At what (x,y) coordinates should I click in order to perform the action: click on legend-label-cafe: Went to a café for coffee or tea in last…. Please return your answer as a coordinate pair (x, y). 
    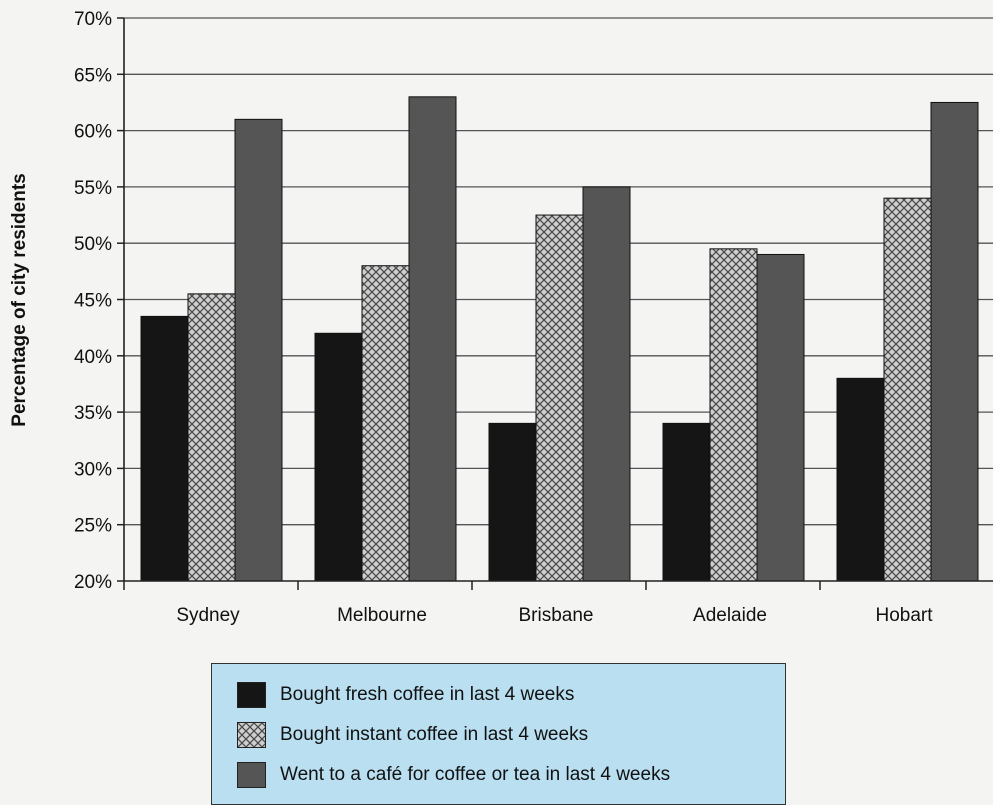
    Looking at the image, I should click on (475, 774).